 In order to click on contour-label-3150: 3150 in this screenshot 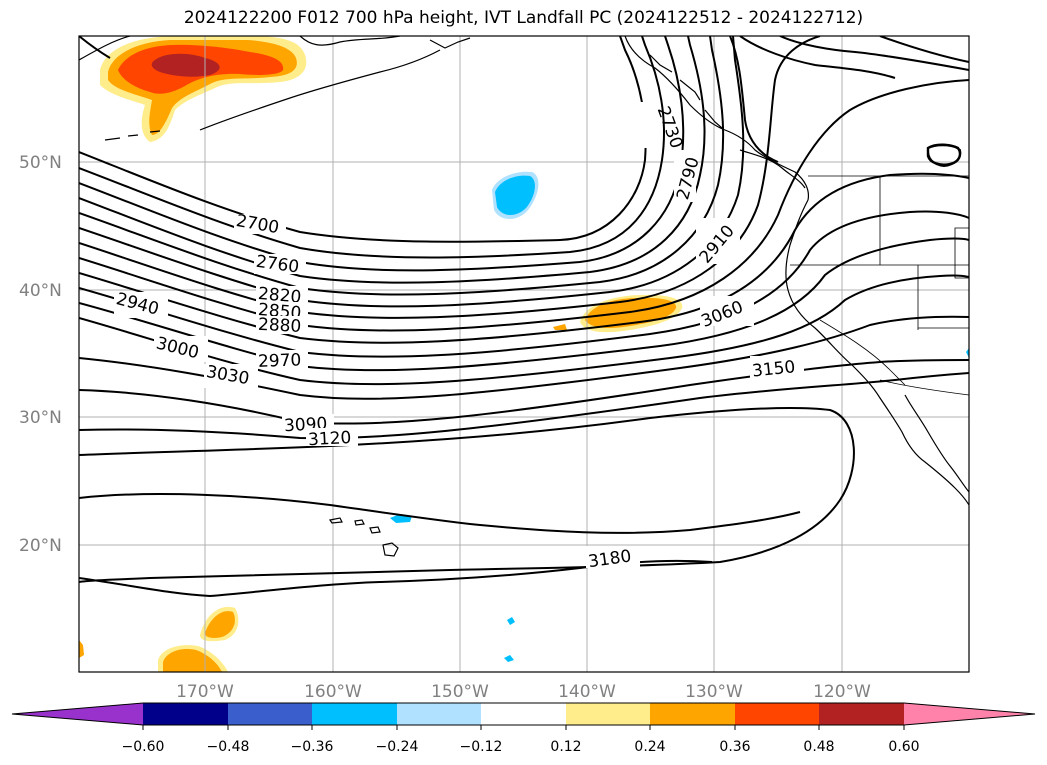, I will do `click(773, 369)`.